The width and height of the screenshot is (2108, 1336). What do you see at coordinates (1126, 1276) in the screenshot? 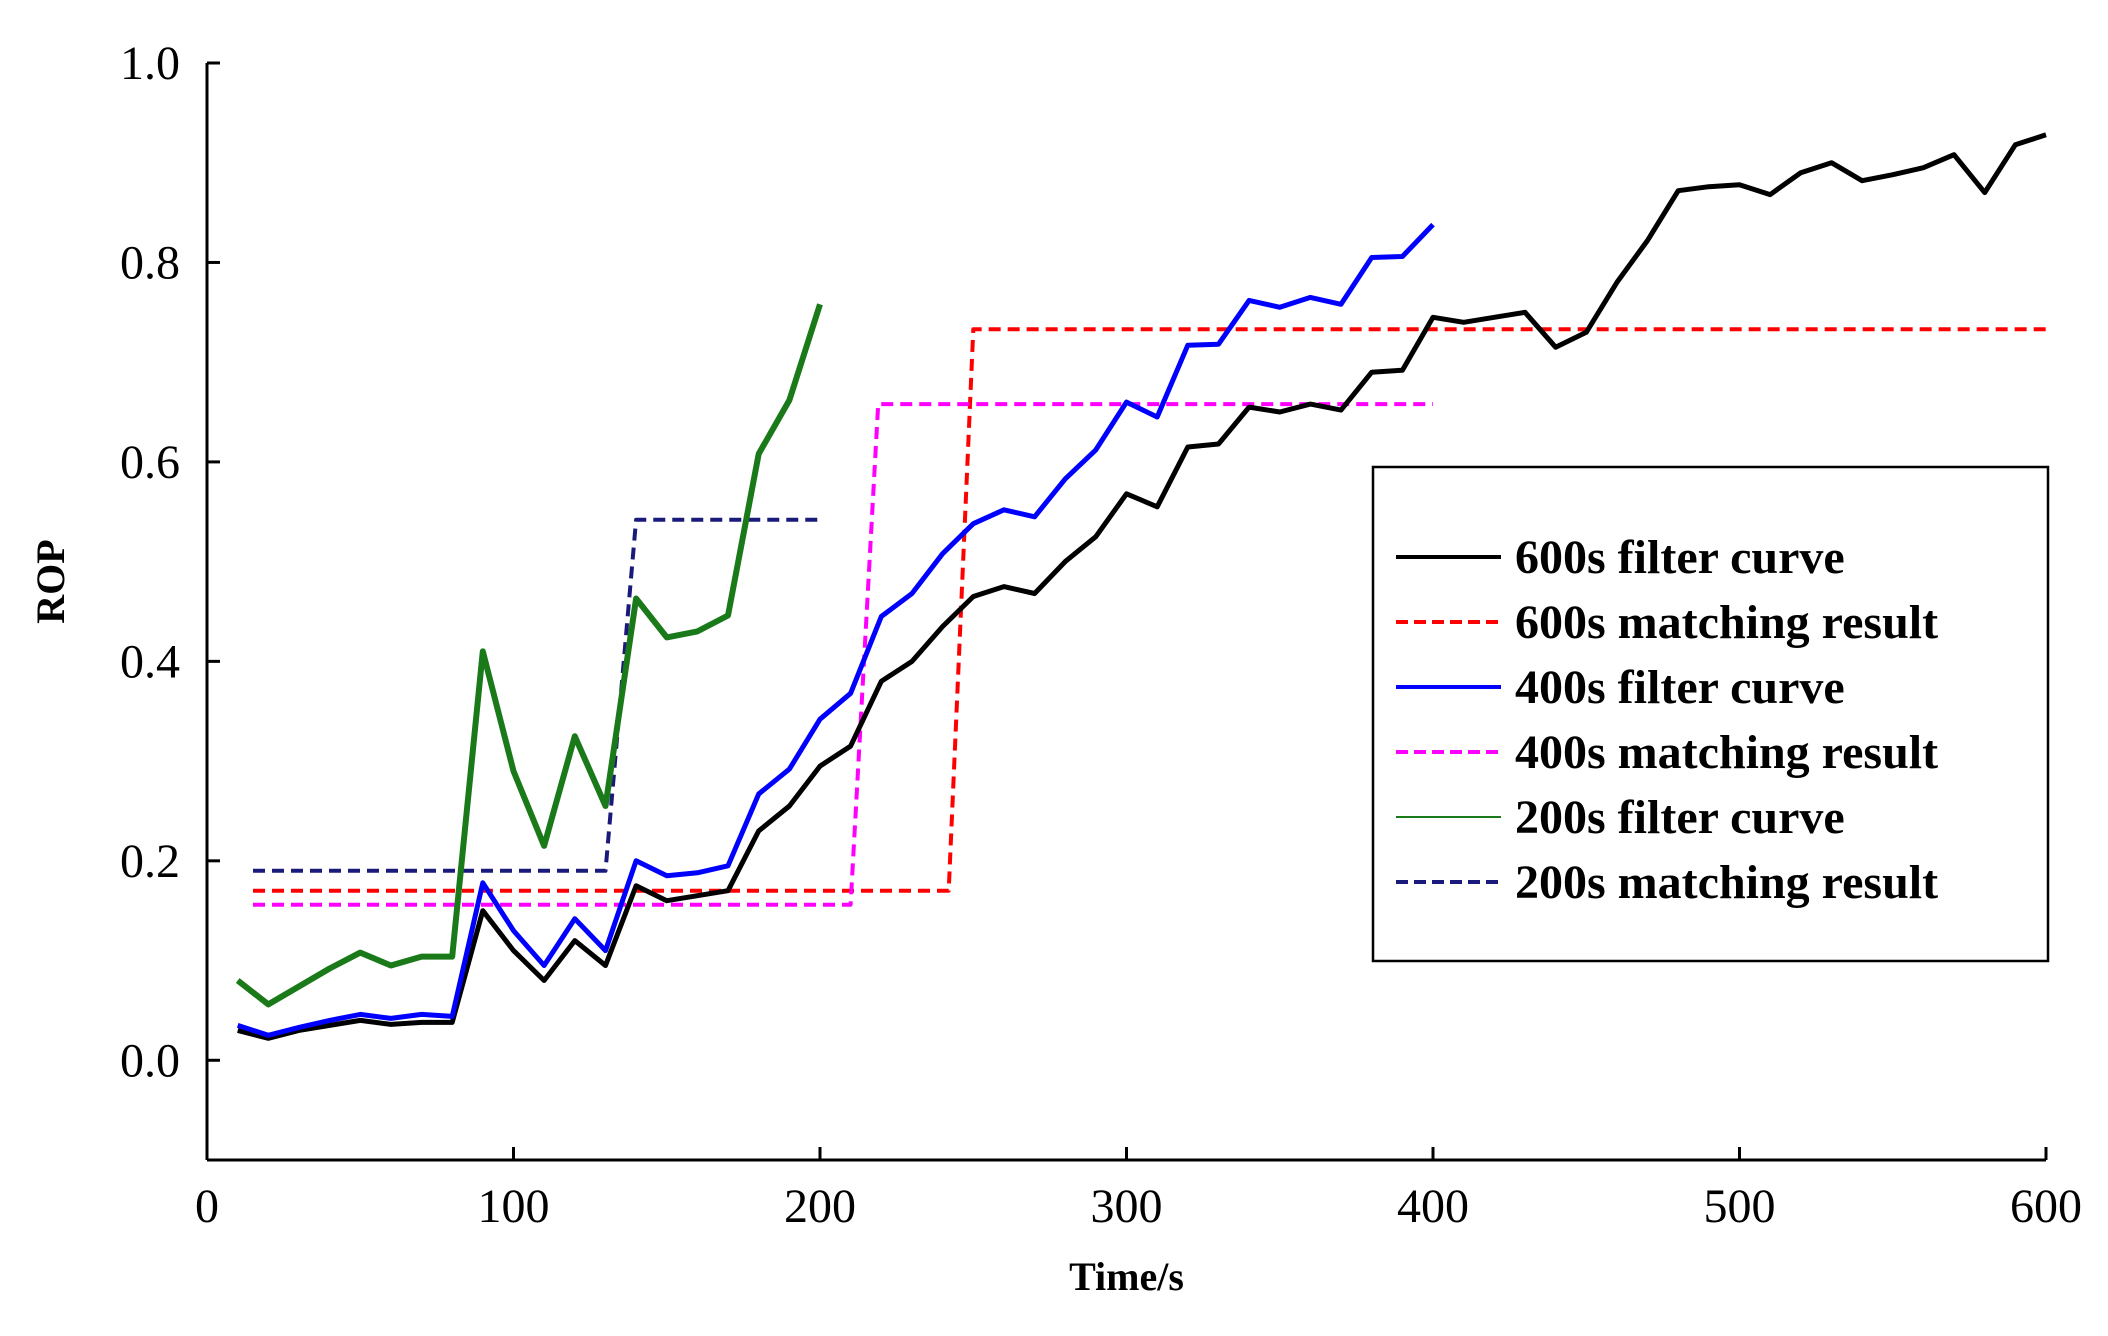
I see `x-axis-title: Time/s` at bounding box center [1126, 1276].